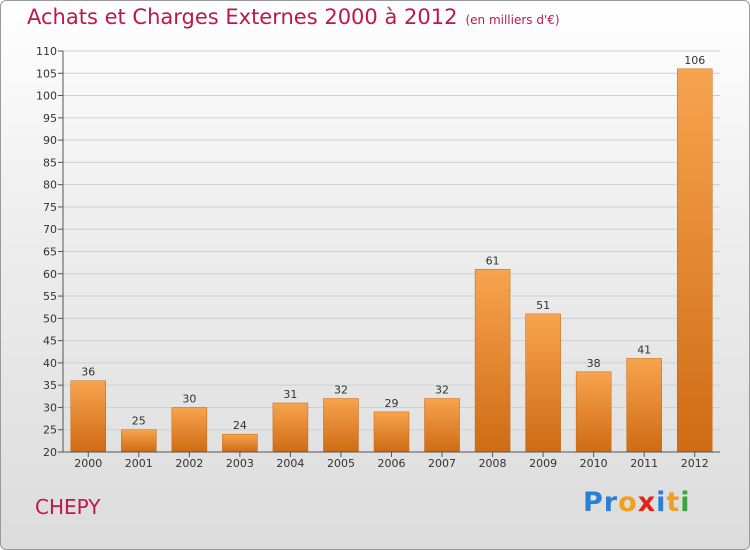 The height and width of the screenshot is (550, 750). Describe the element at coordinates (50, 385) in the screenshot. I see `y-tick-label: 35` at that location.